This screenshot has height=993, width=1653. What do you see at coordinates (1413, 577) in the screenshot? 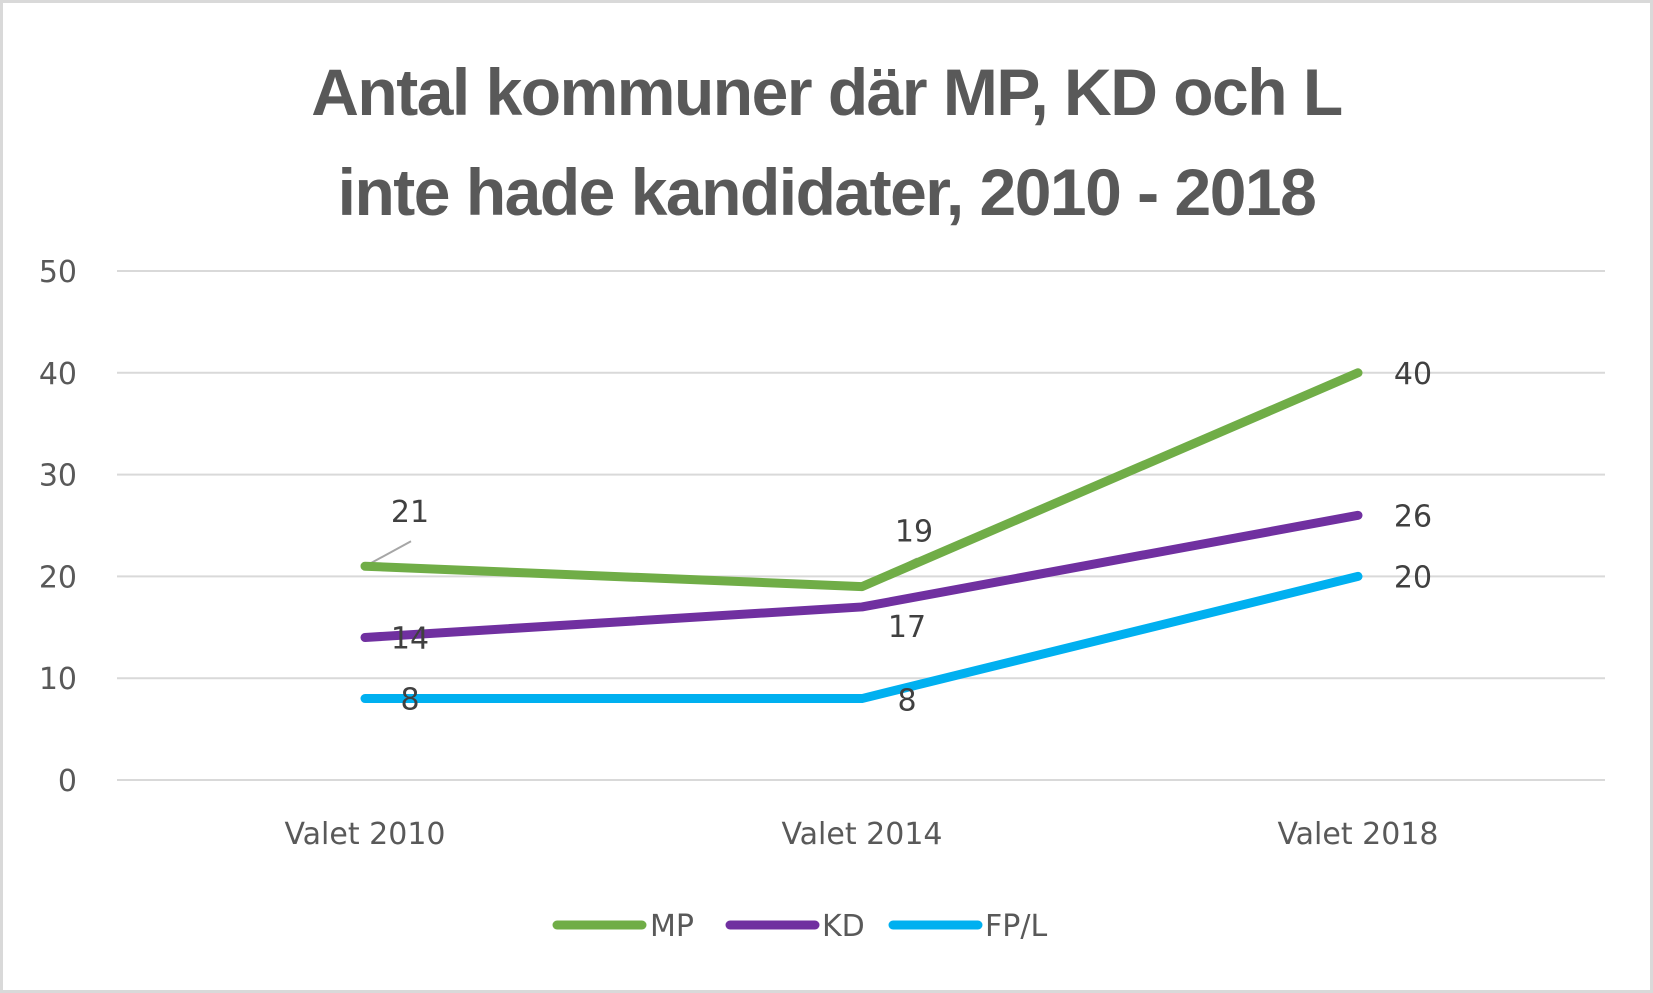
I see `data-label-fp-l: 20` at bounding box center [1413, 577].